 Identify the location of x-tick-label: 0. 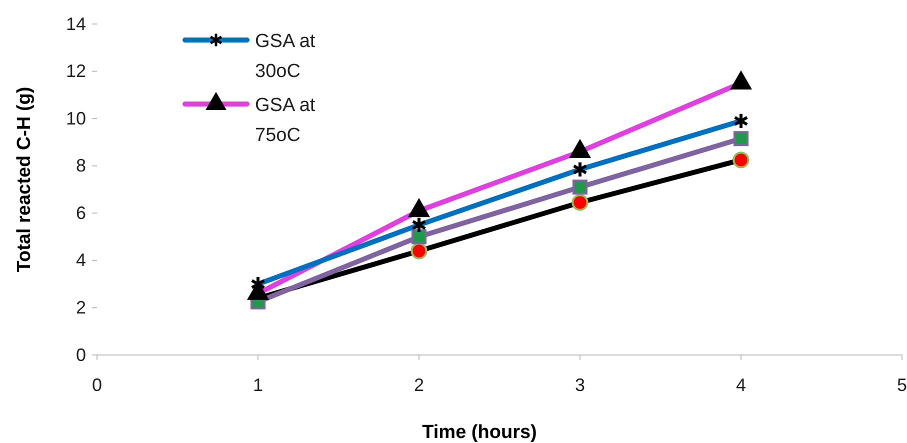
(97, 384).